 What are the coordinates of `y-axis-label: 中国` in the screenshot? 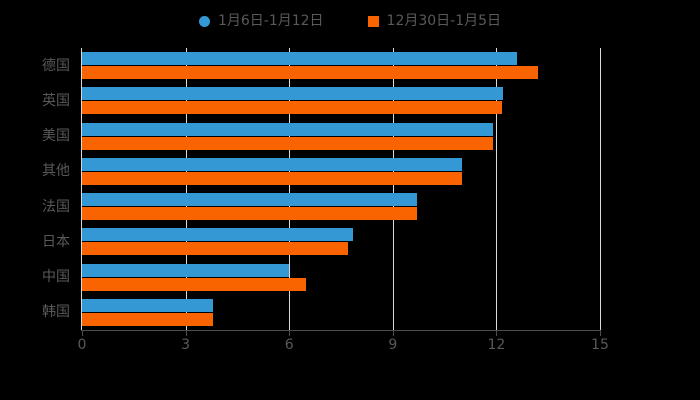 It's located at (56, 277).